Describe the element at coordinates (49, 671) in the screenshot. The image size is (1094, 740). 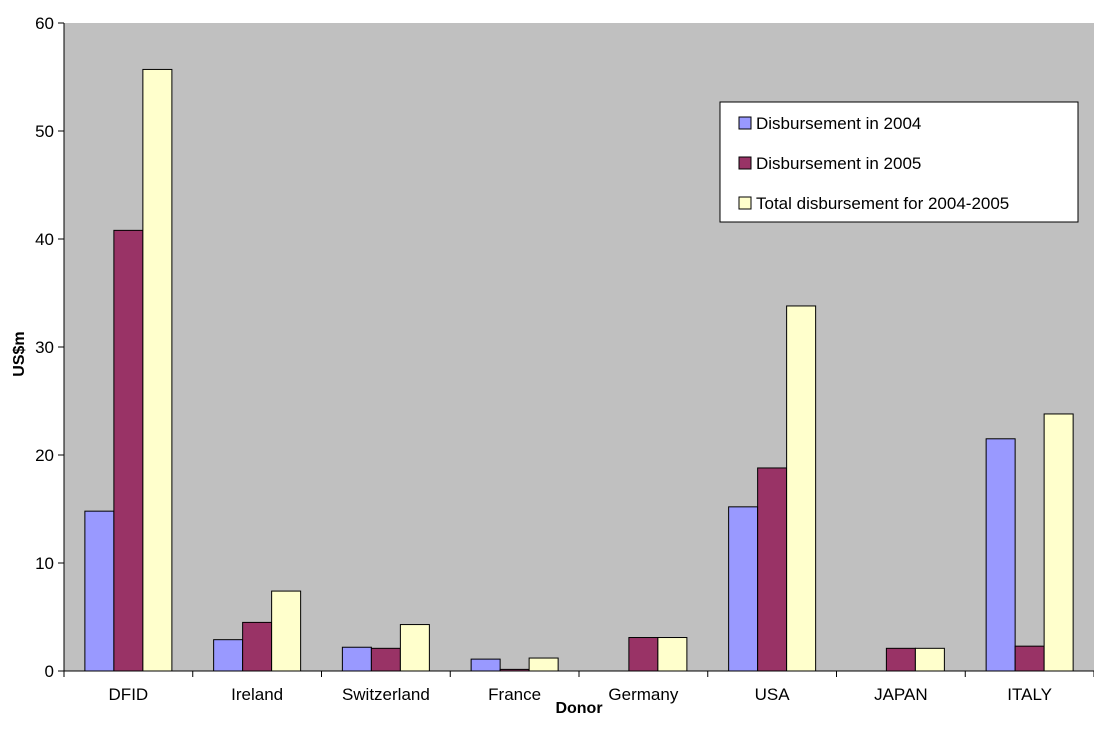
I see `y-tick-label: 0` at that location.